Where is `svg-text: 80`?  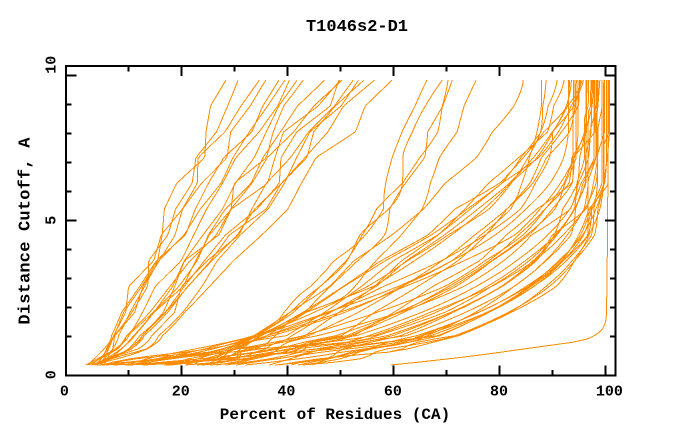
svg-text: 80 is located at coordinates (499, 391).